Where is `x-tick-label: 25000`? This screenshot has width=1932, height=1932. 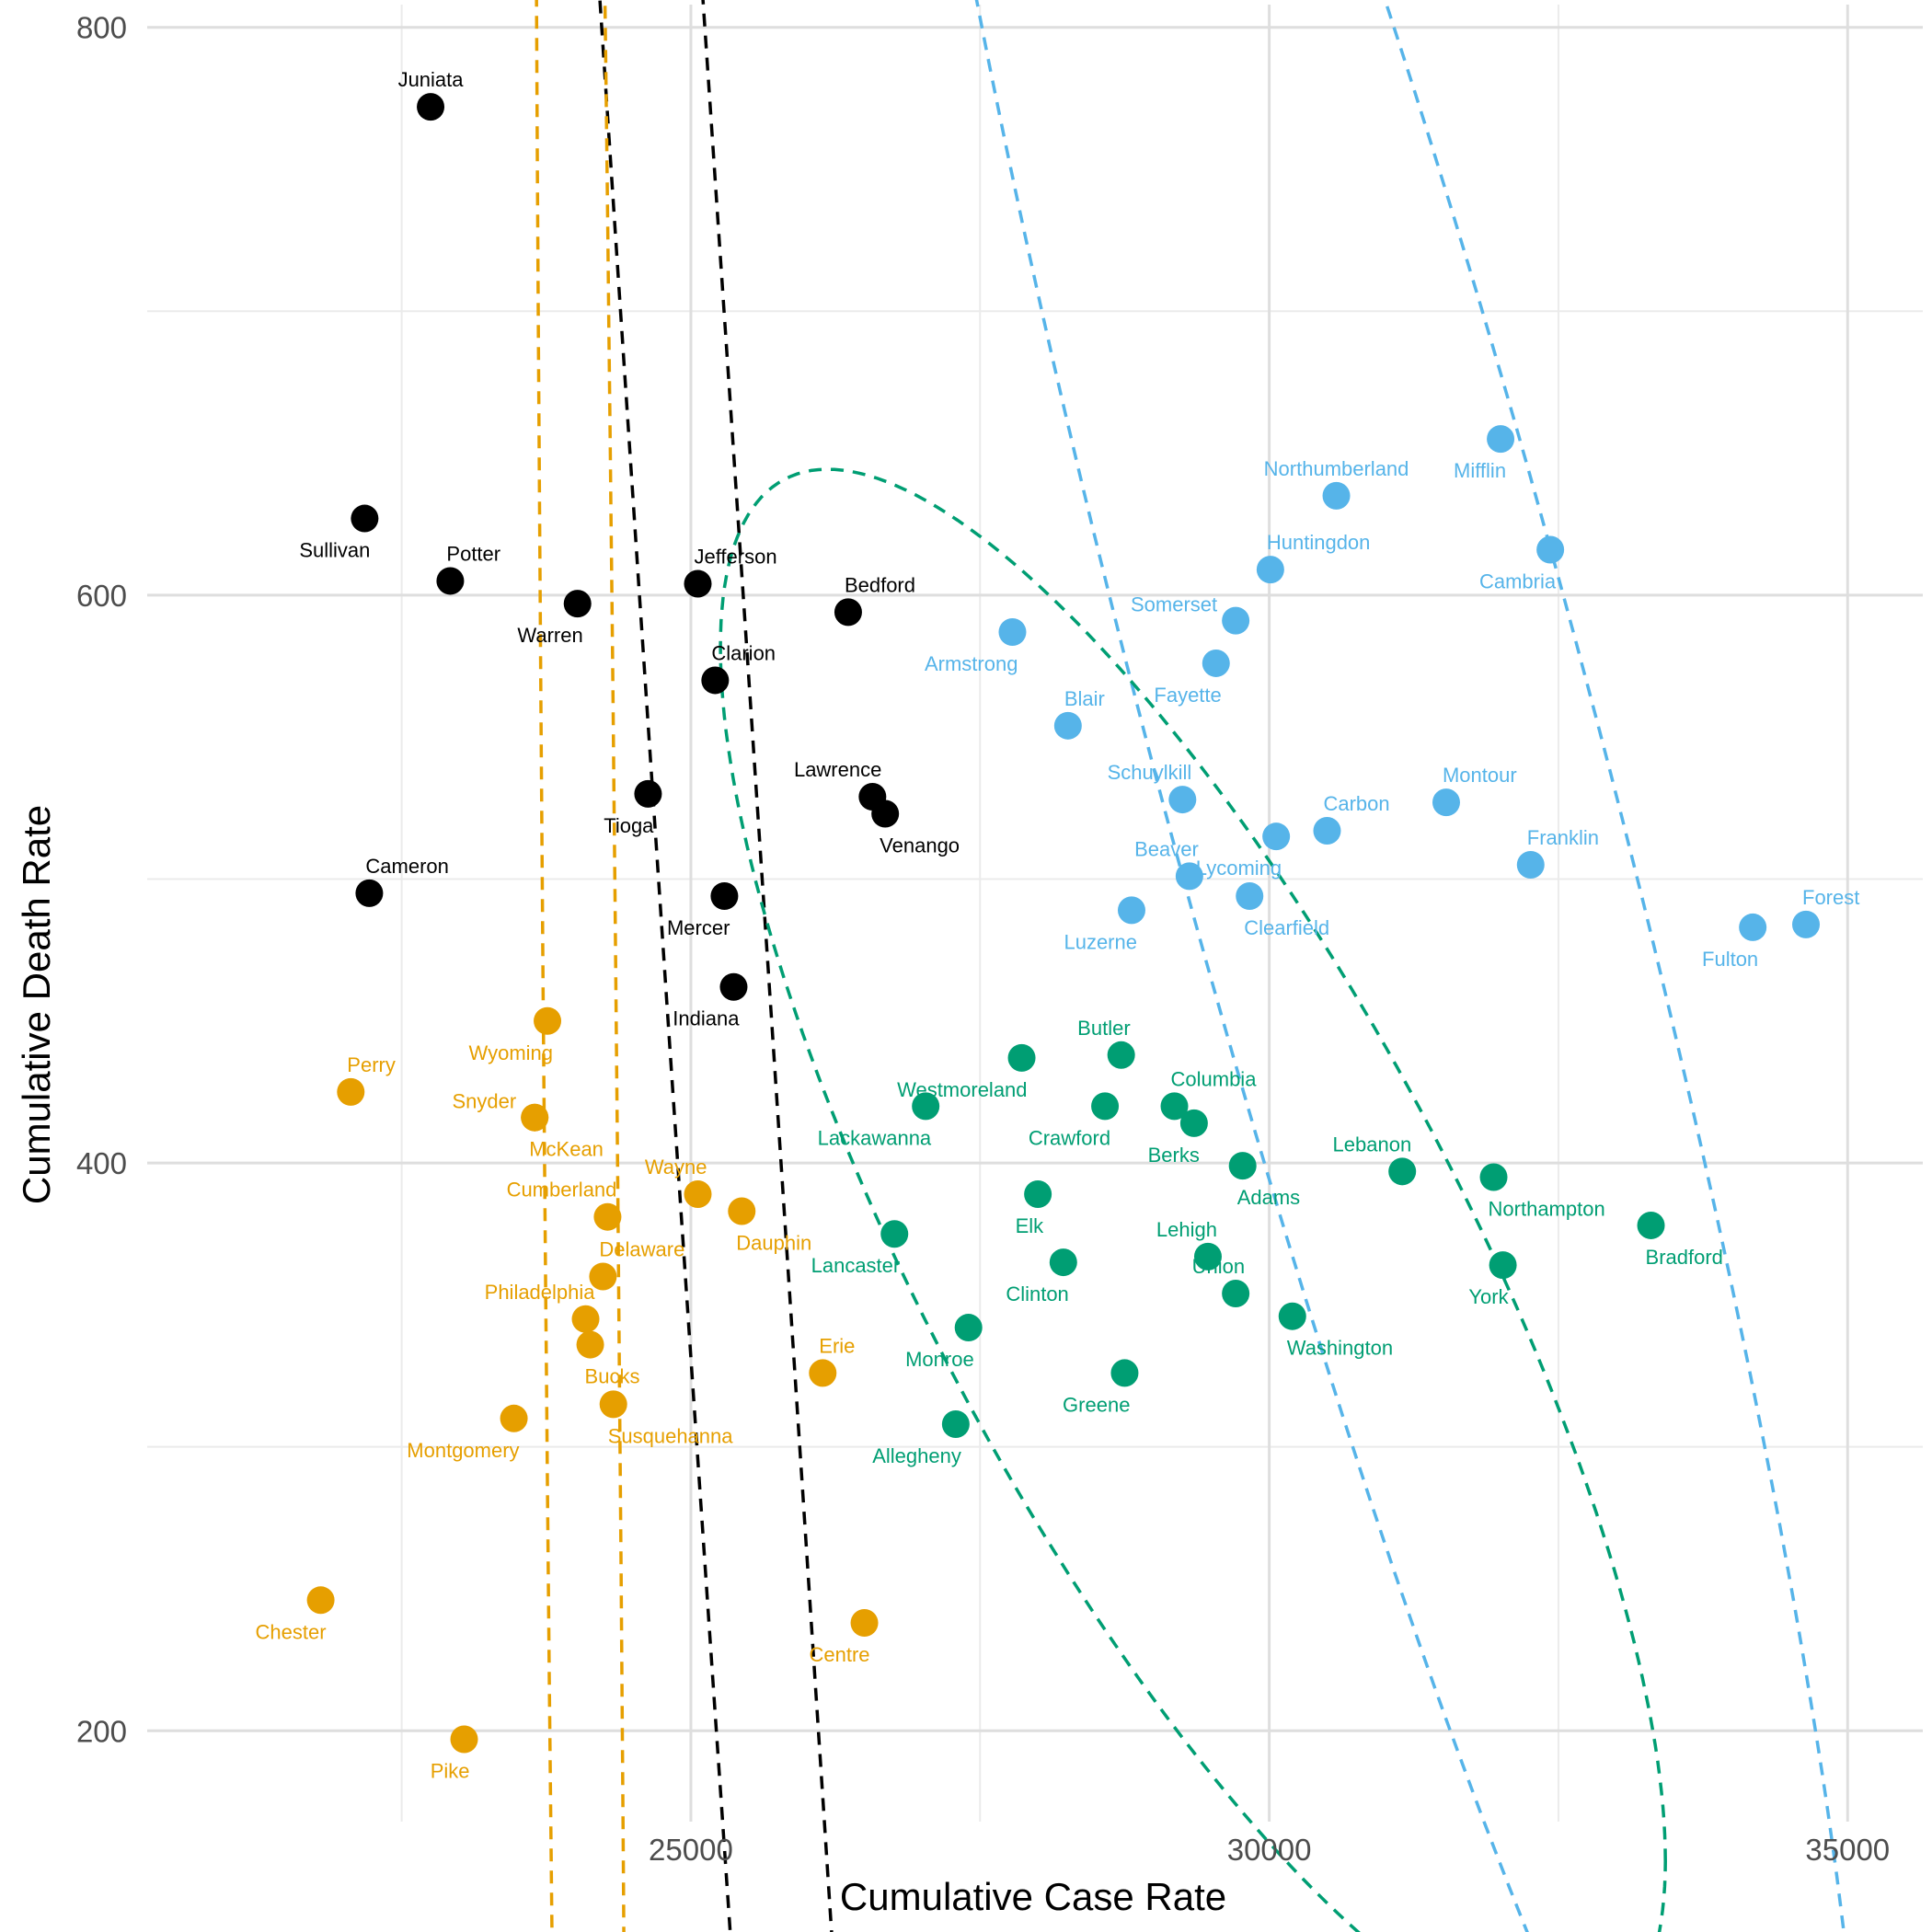
x-tick-label: 25000 is located at coordinates (691, 1850).